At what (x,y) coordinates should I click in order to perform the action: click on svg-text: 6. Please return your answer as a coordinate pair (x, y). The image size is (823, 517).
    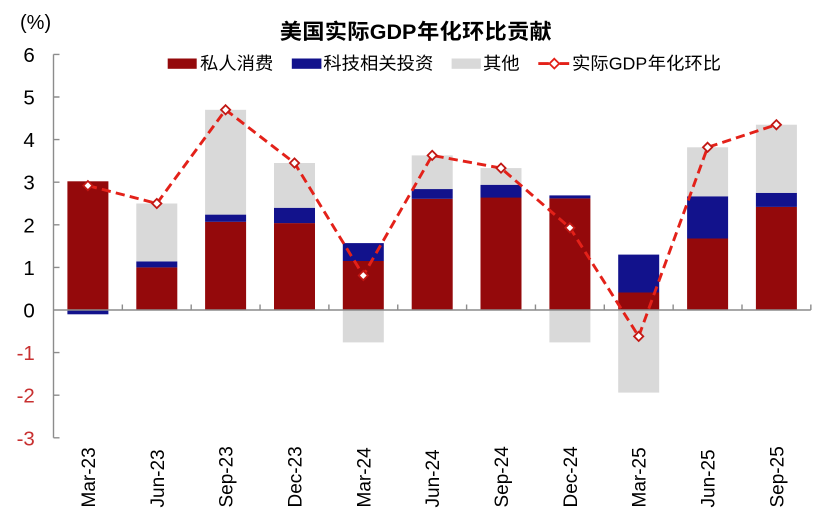
    Looking at the image, I should click on (28, 55).